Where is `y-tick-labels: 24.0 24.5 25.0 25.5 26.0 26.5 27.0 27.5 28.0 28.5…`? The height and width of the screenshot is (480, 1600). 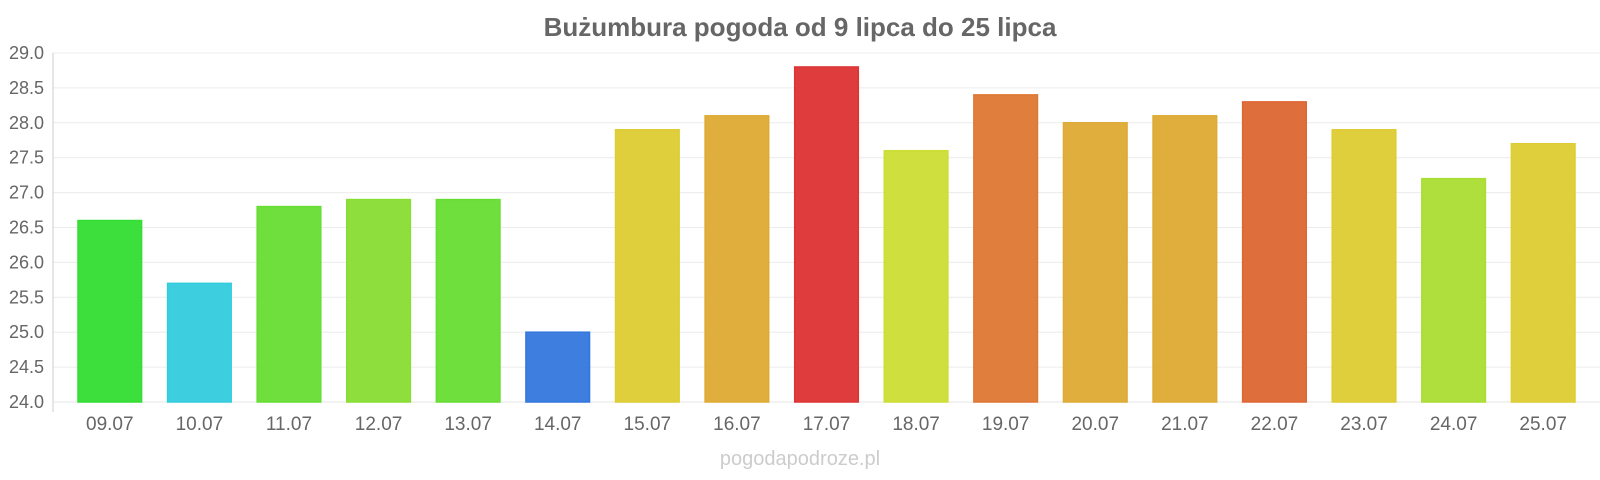
y-tick-labels: 24.0 24.5 25.0 25.5 26.0 26.5 27.0 27.5 28.0 28.5… is located at coordinates (26, 227).